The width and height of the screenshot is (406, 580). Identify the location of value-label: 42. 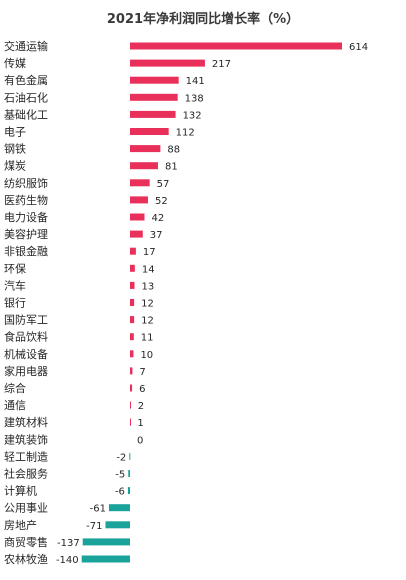
(158, 218).